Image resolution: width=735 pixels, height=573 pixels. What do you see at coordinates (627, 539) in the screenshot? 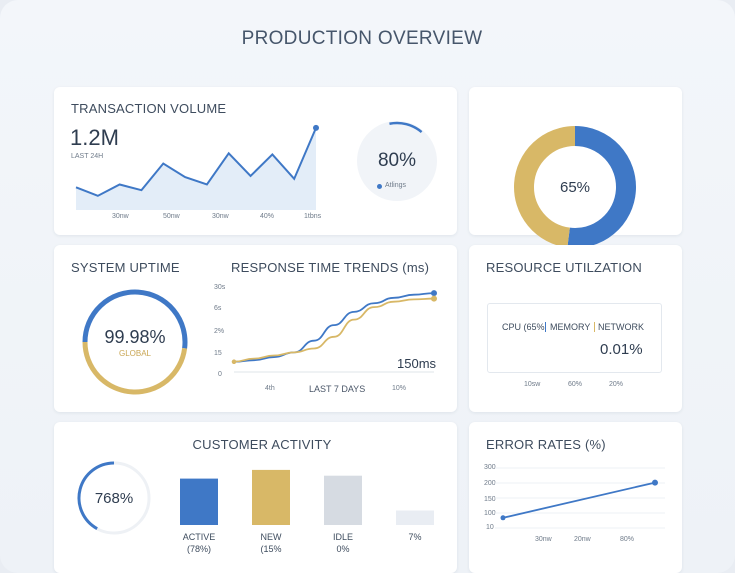
I see `x-tick-label: 80%` at bounding box center [627, 539].